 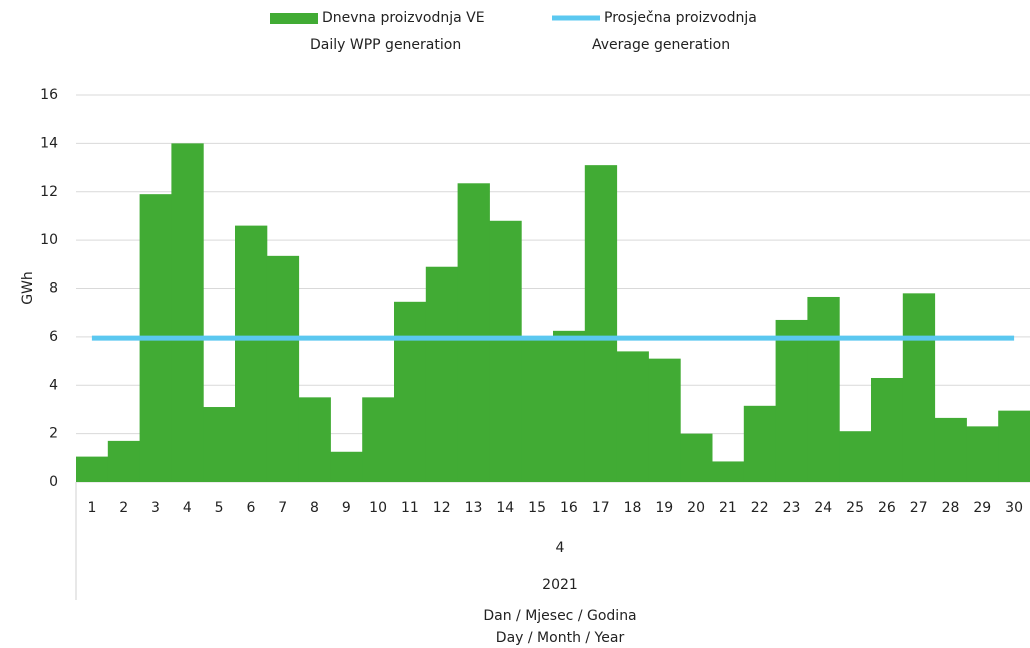 I want to click on x-tick-label: 6, so click(x=250, y=508).